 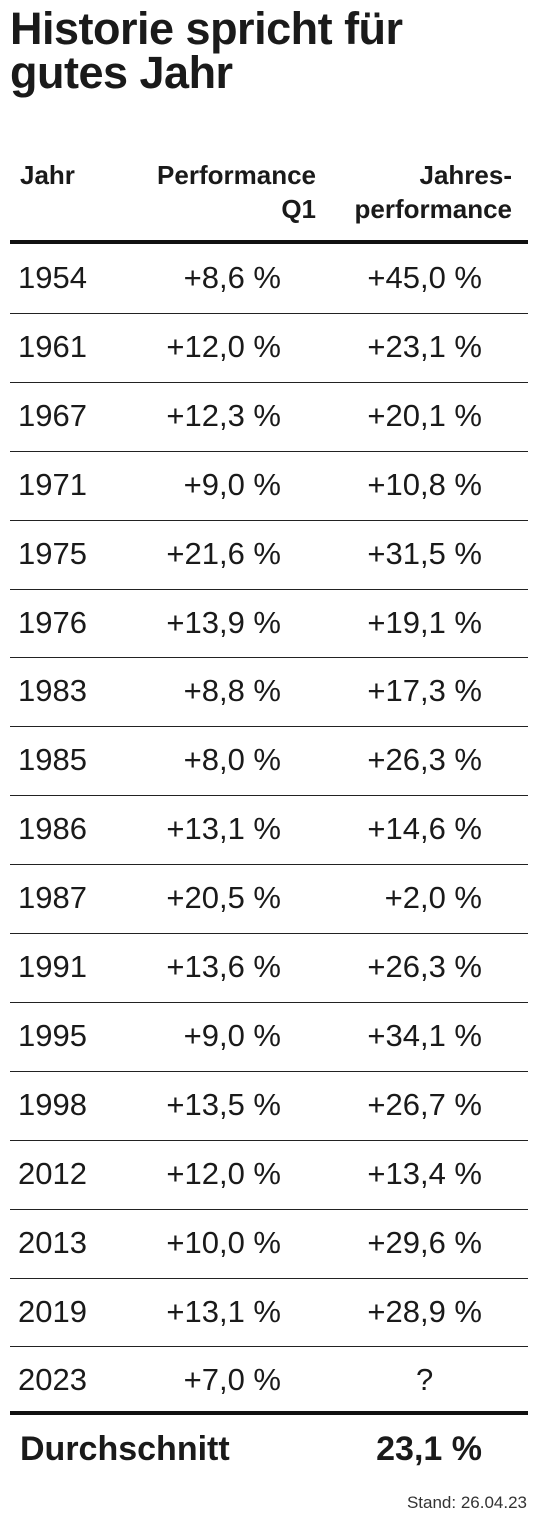 I want to click on table-cell: +14,6 %, so click(x=424, y=829).